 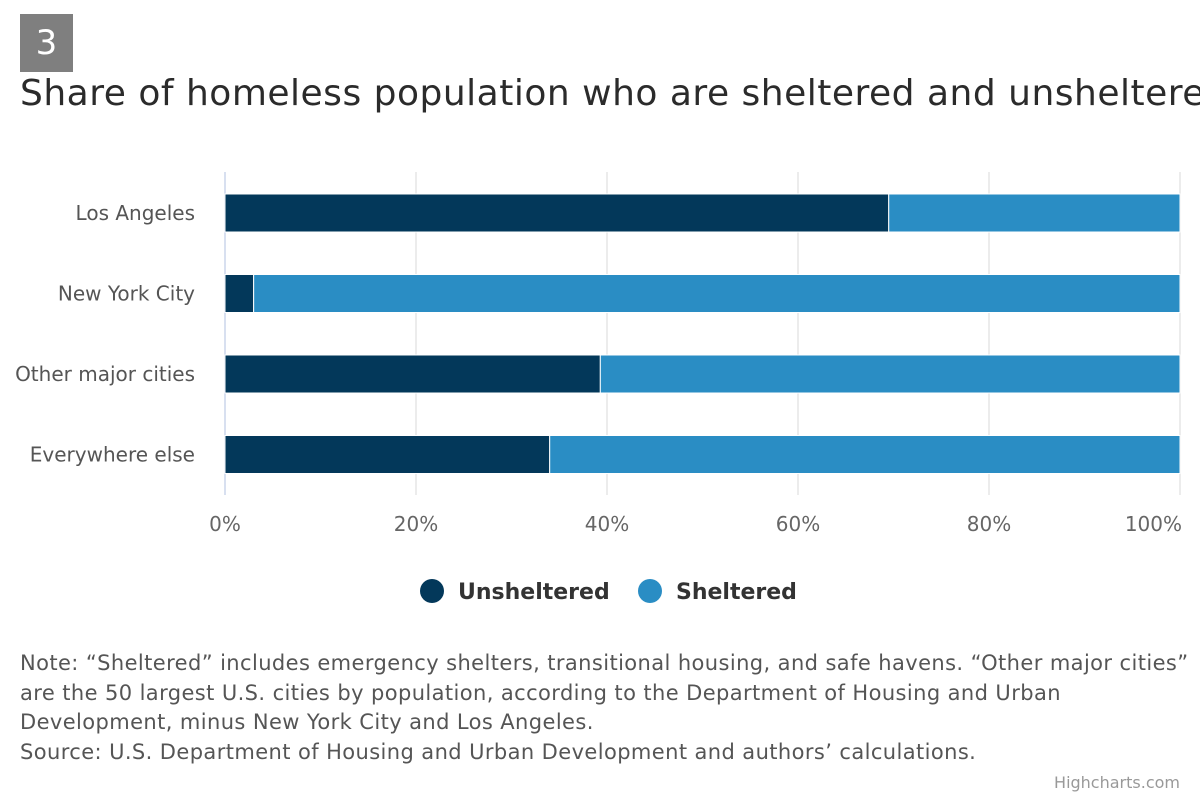 I want to click on legend-item-unsheltered: Unsheltered, so click(x=515, y=592).